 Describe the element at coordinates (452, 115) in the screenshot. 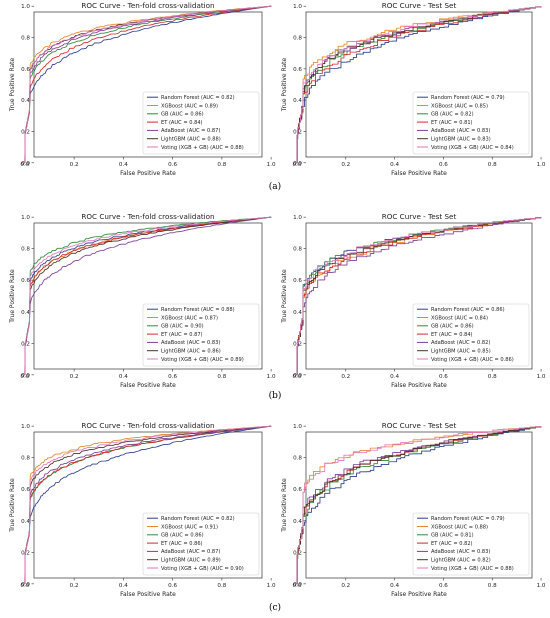

I see `legend-label: GB (AUC = 0.82)` at that location.